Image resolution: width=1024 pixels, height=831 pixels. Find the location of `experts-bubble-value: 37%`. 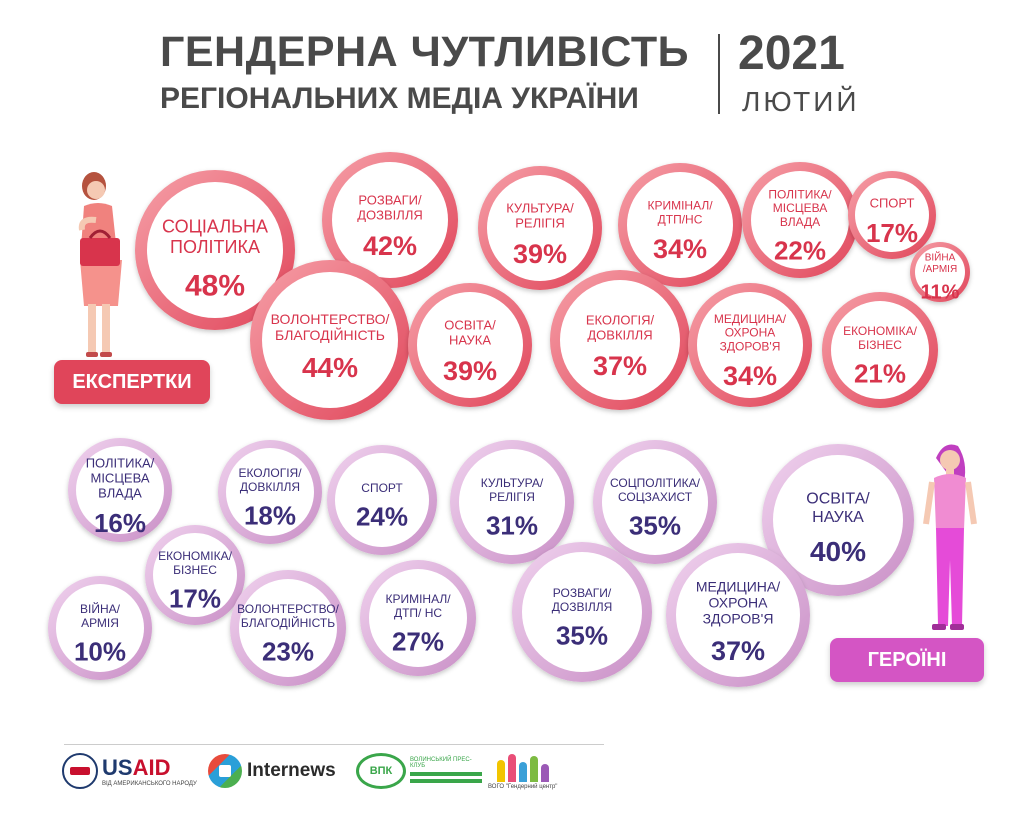

experts-bubble-value: 37% is located at coordinates (620, 366).